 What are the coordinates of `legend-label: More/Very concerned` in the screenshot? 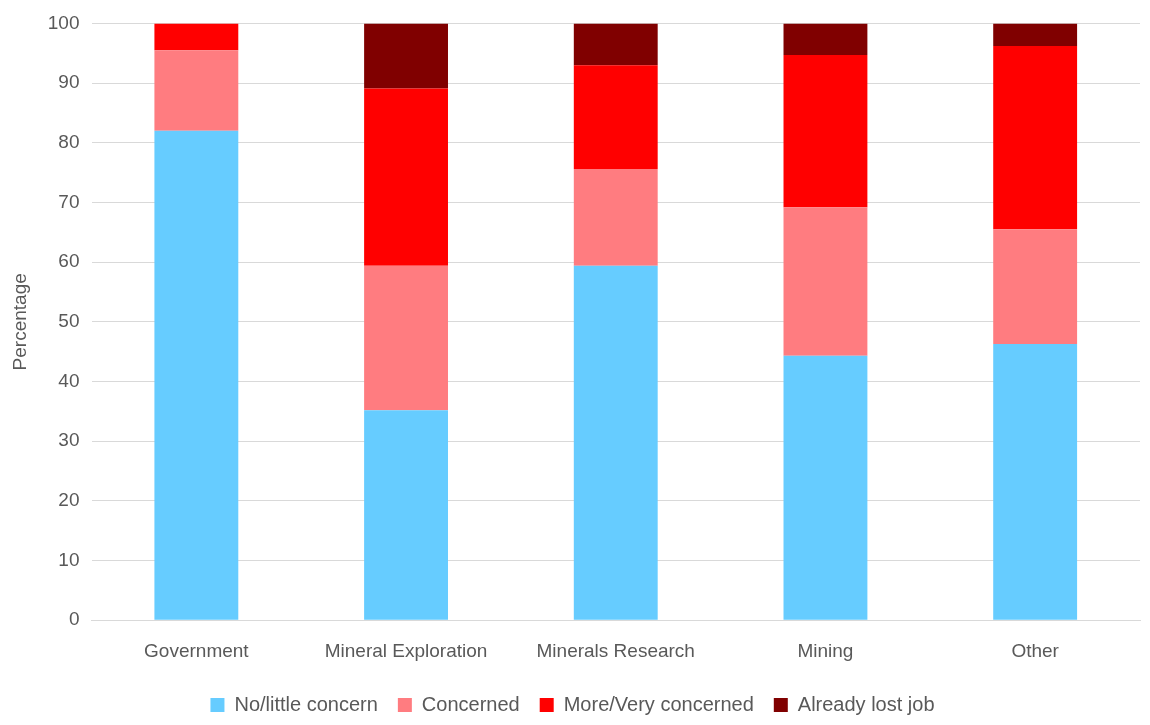 It's located at (658, 703).